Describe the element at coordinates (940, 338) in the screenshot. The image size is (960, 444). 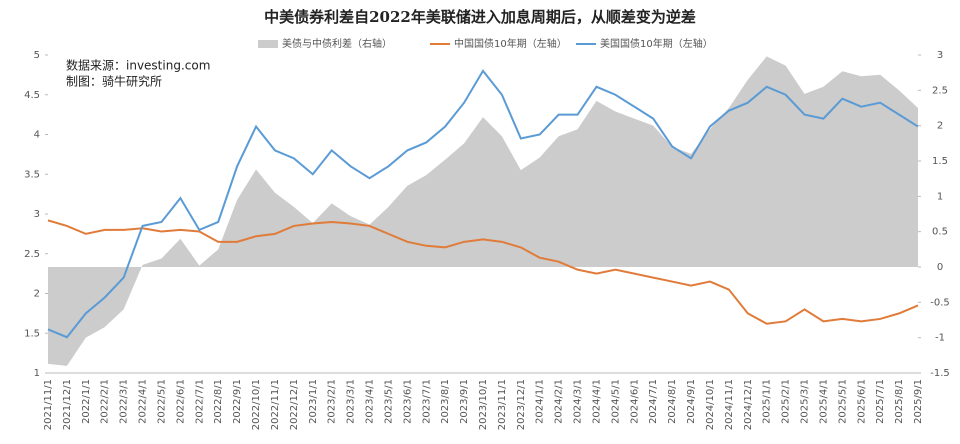
I see `y2-tick-label: -1` at that location.